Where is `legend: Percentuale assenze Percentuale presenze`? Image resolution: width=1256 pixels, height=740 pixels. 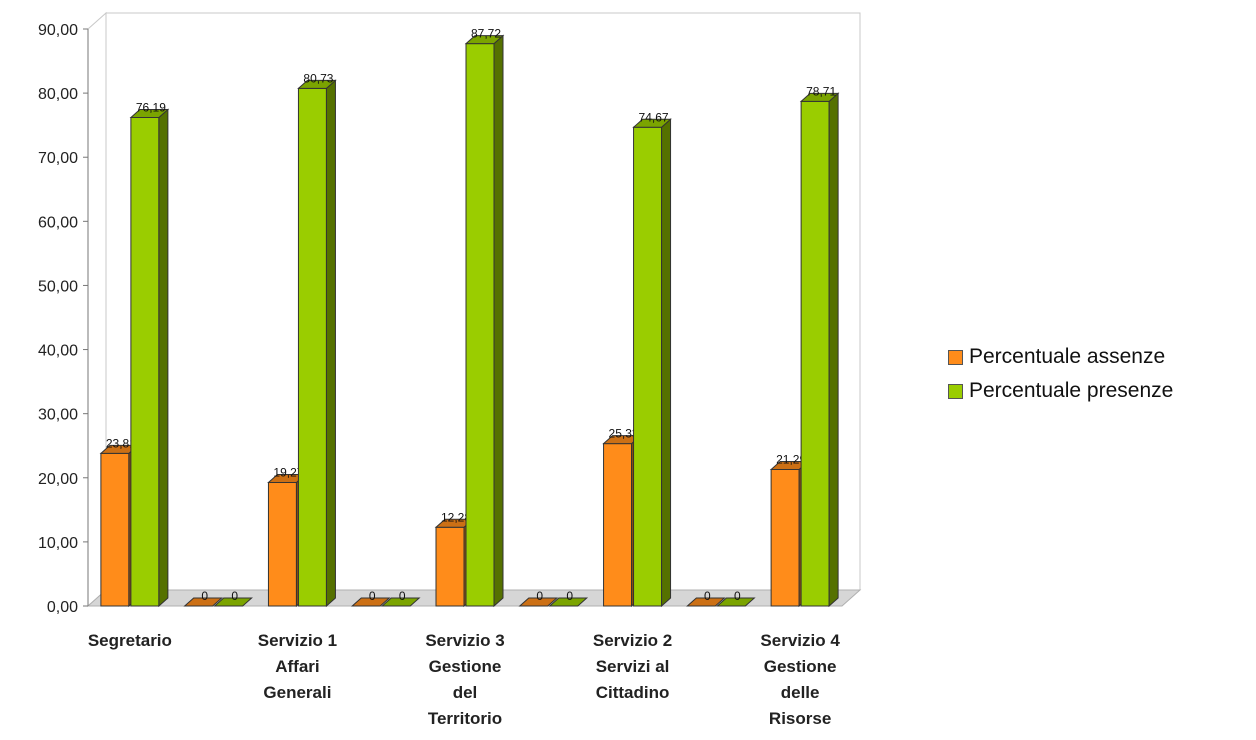 legend: Percentuale assenze Percentuale presenze is located at coordinates (1060, 374).